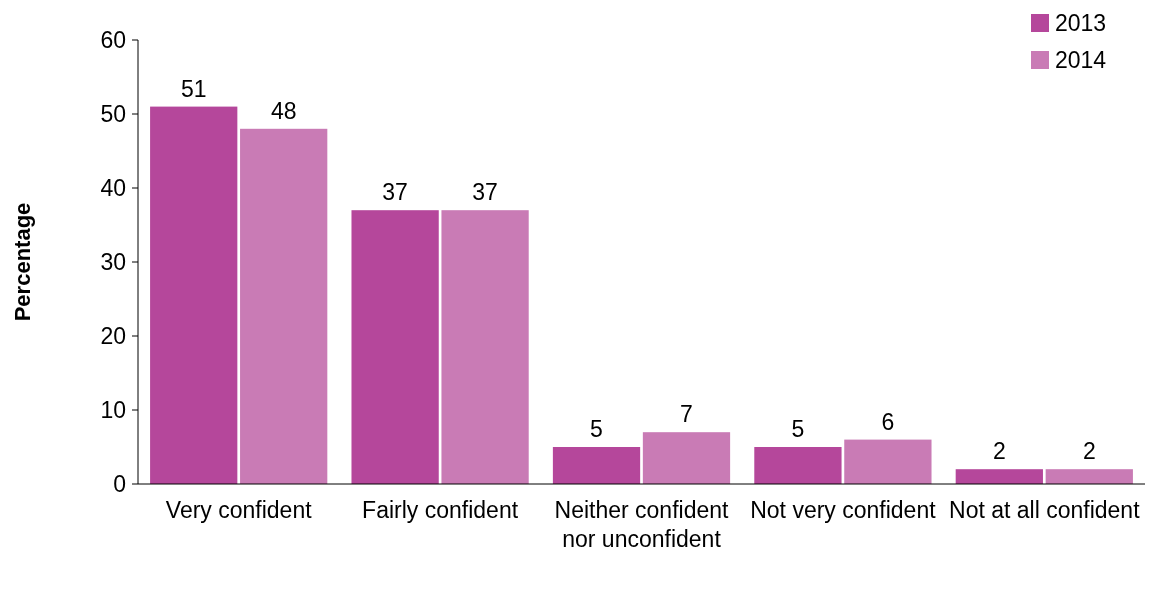 This screenshot has width=1161, height=599. Describe the element at coordinates (440, 510) in the screenshot. I see `x-tick-label: Fairly confident` at that location.